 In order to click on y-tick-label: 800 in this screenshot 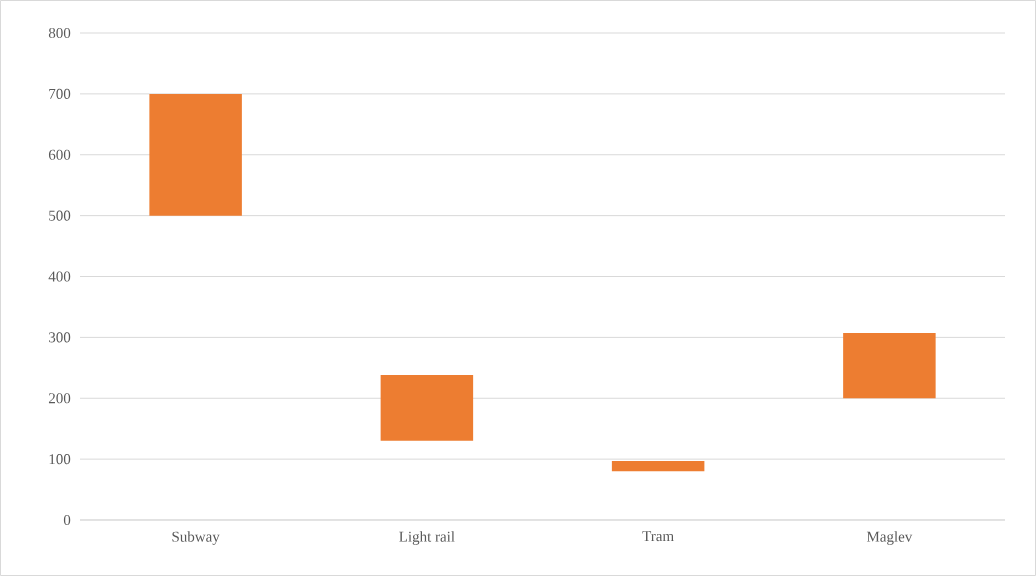, I will do `click(59, 33)`.